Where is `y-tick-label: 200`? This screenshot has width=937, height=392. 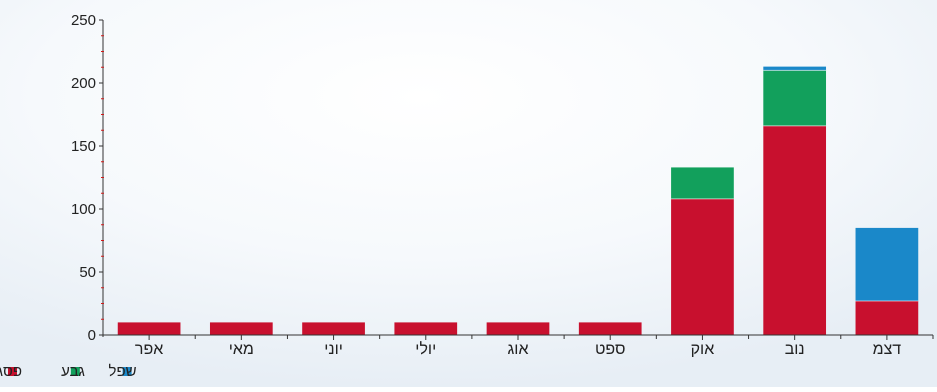 y-tick-label: 200 is located at coordinates (83, 83).